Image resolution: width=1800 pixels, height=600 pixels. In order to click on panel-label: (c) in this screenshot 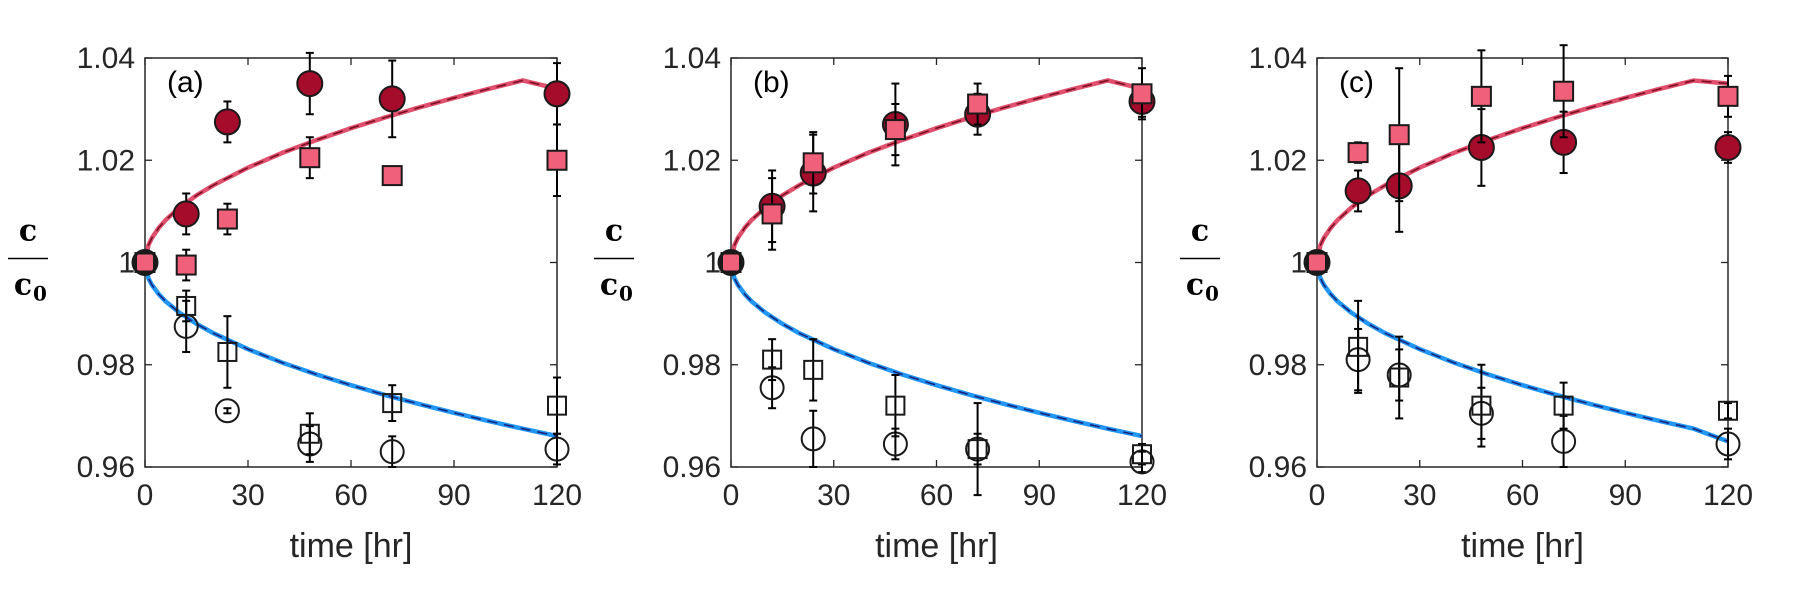, I will do `click(1356, 82)`.